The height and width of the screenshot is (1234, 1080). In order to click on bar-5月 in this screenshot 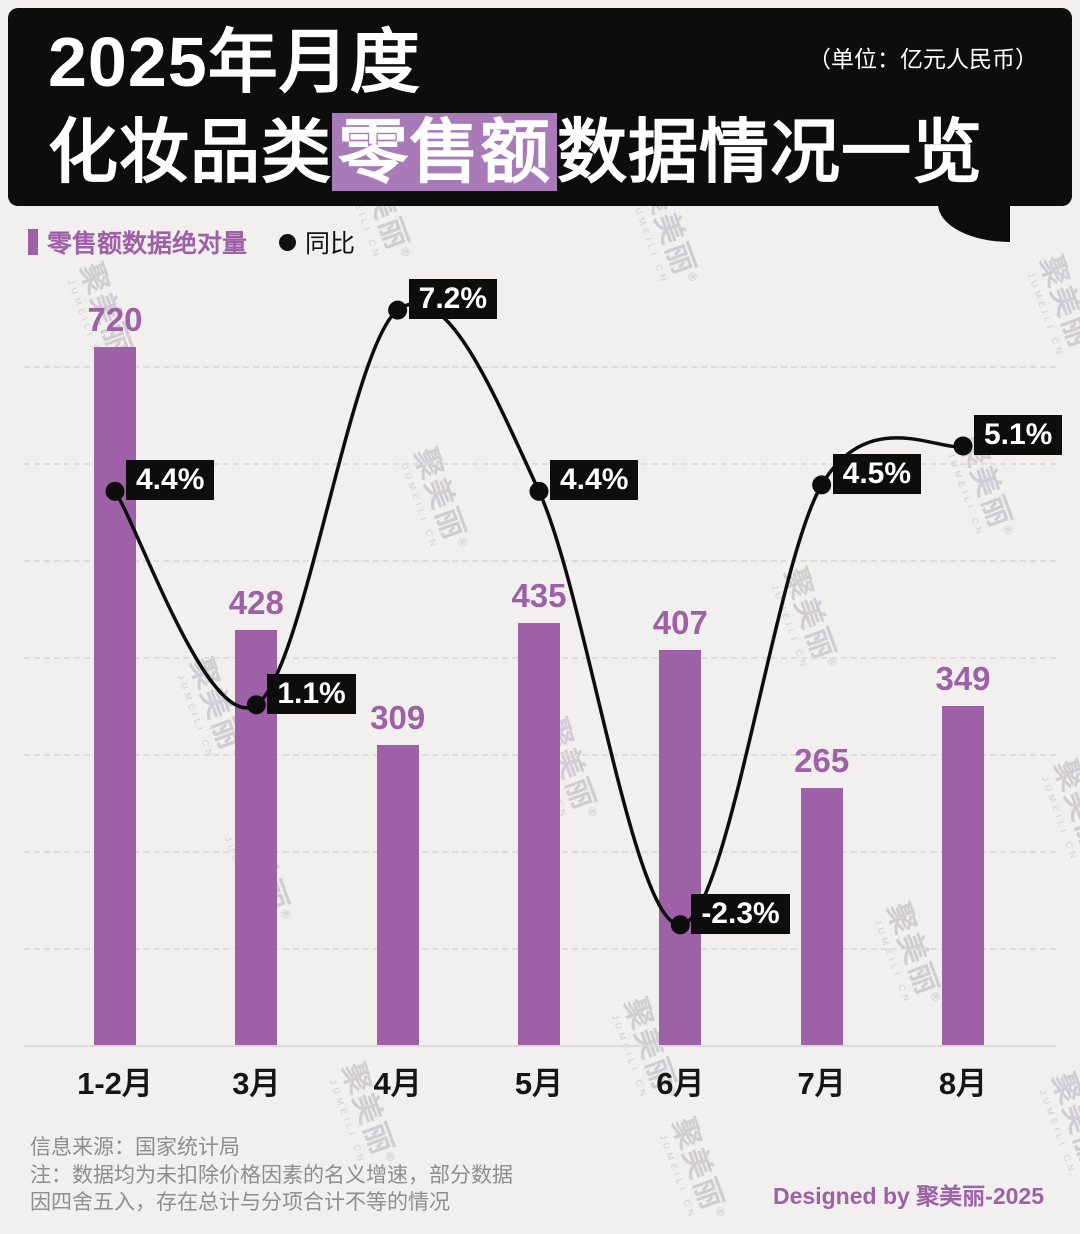, I will do `click(538, 834)`.